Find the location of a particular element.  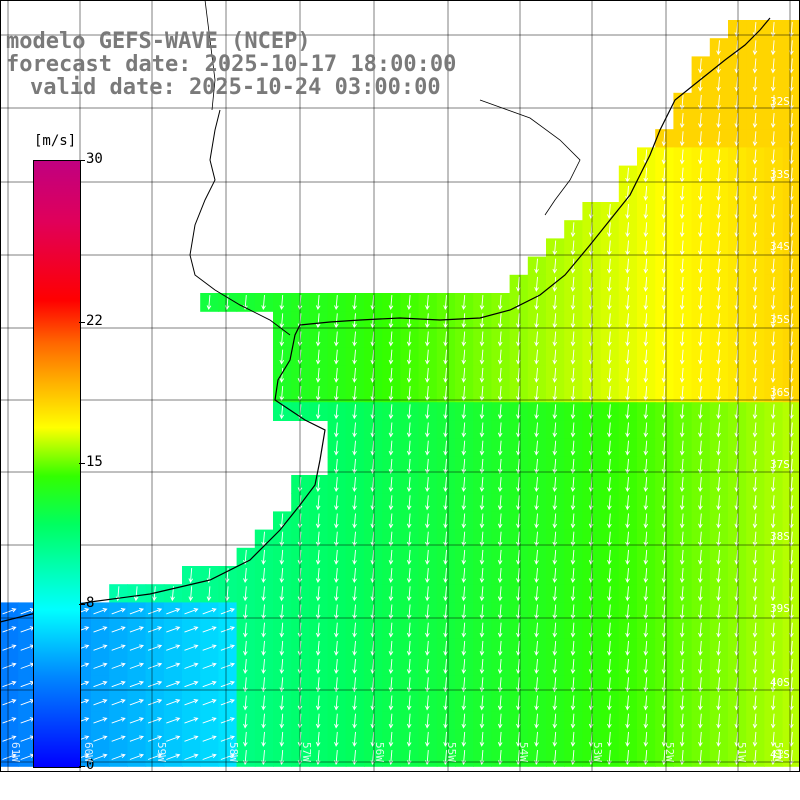

colorbar-tick-mark is located at coordinates (82, 605).